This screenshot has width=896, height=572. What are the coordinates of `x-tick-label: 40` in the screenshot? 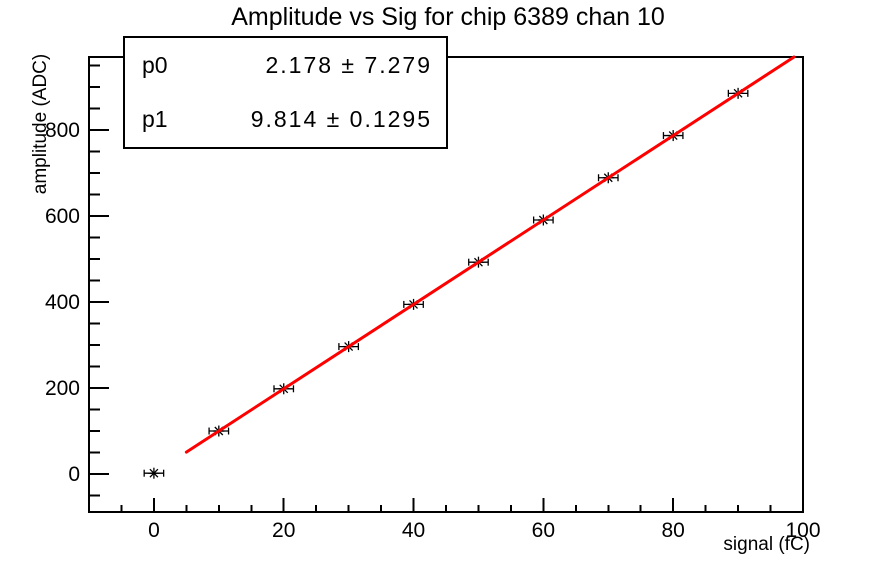 It's located at (413, 530).